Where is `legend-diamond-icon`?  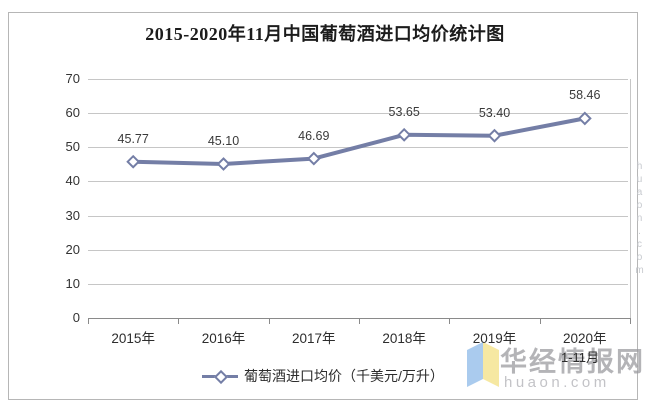 legend-diamond-icon is located at coordinates (221, 376).